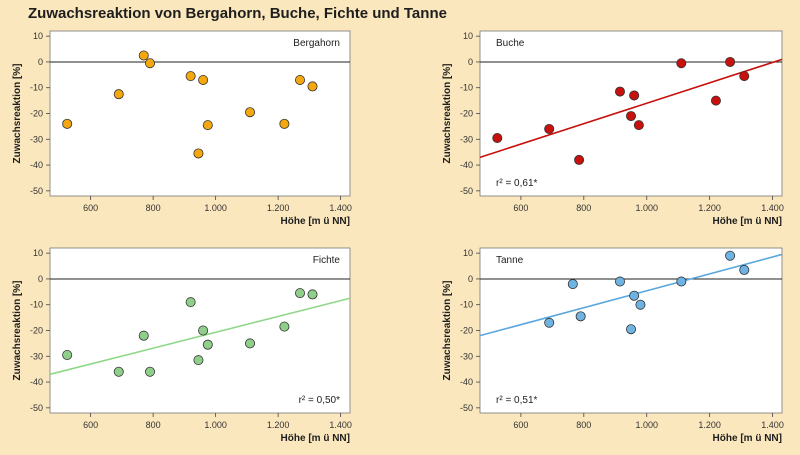  I want to click on r2-label: r² = 0,51*, so click(517, 400).